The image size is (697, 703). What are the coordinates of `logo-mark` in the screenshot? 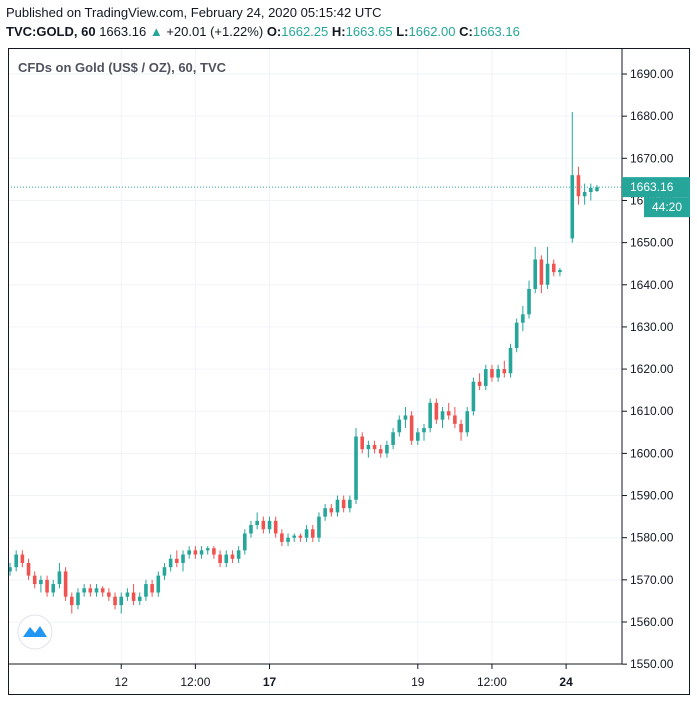 It's located at (35, 631).